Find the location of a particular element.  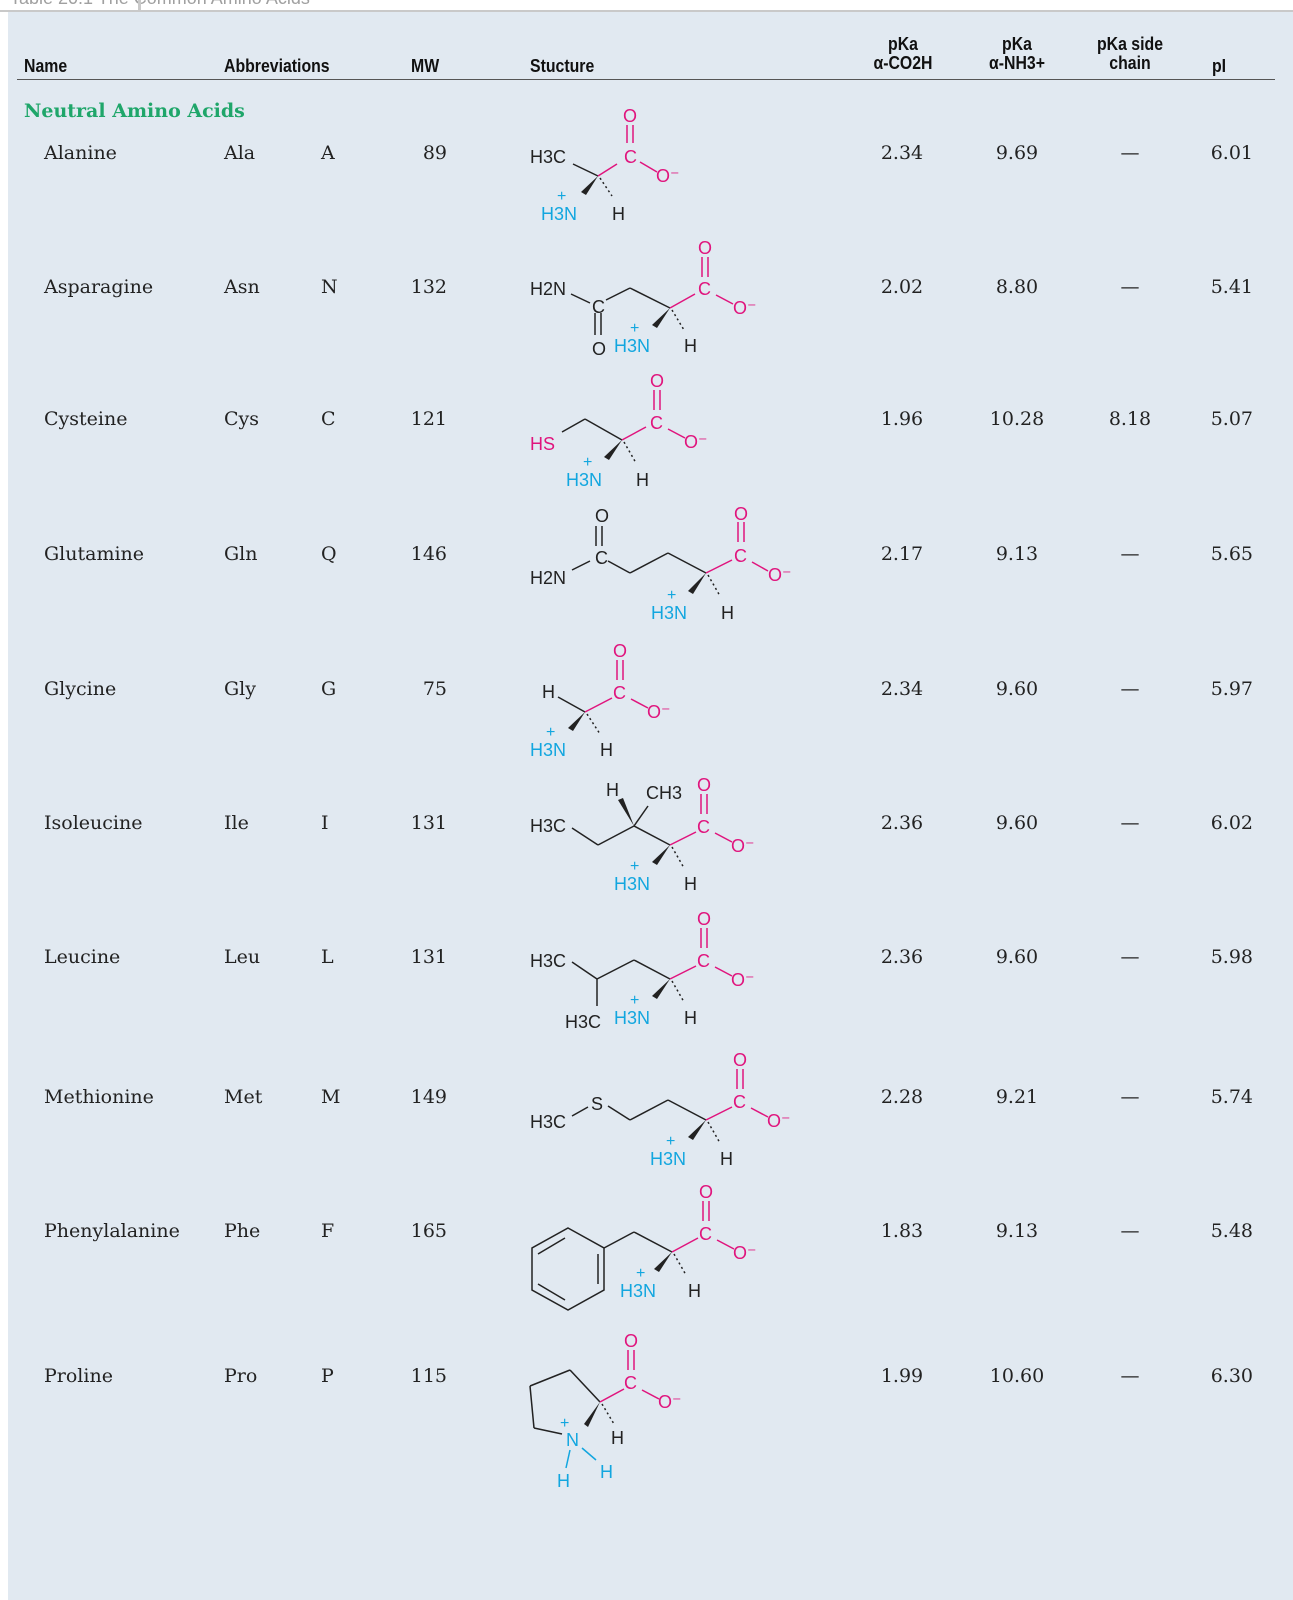

row-name: Cysteine is located at coordinates (86, 419).